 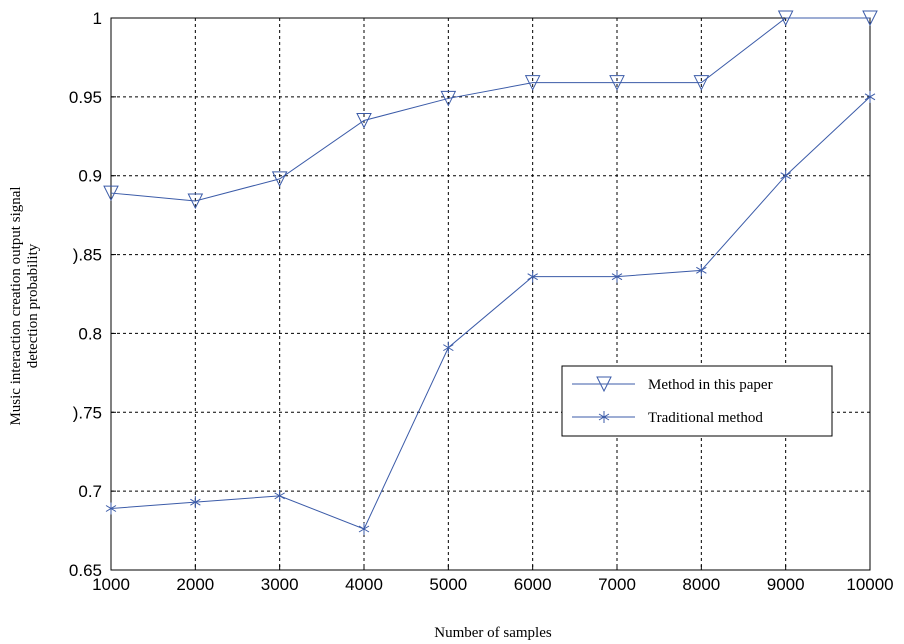 I want to click on x-tick-label: 2000, so click(x=195, y=584).